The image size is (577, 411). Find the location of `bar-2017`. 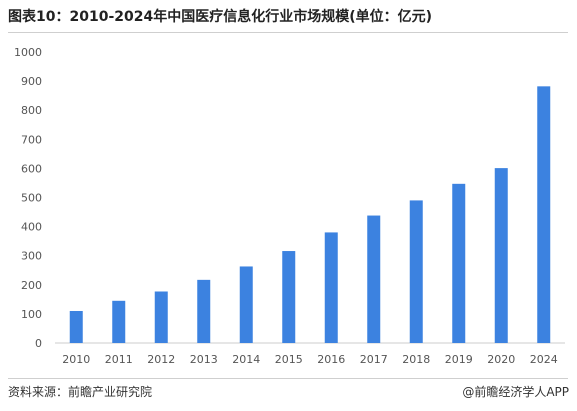

bar-2017 is located at coordinates (374, 279).